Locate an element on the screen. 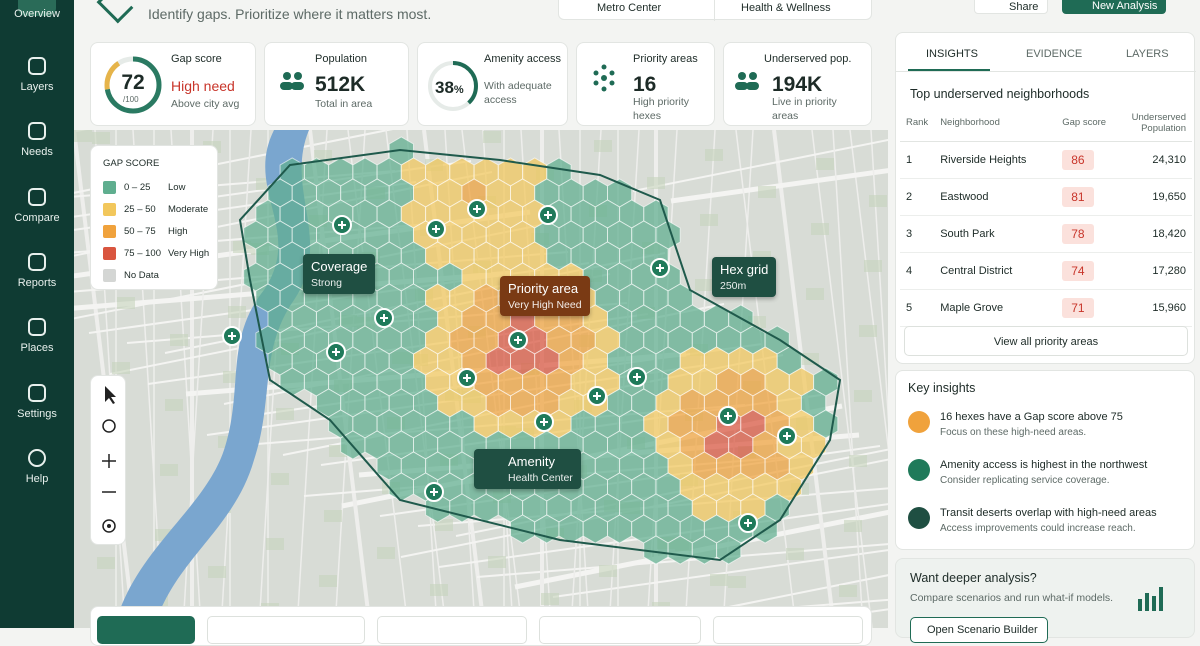  nav-item: Help is located at coordinates (37, 466).